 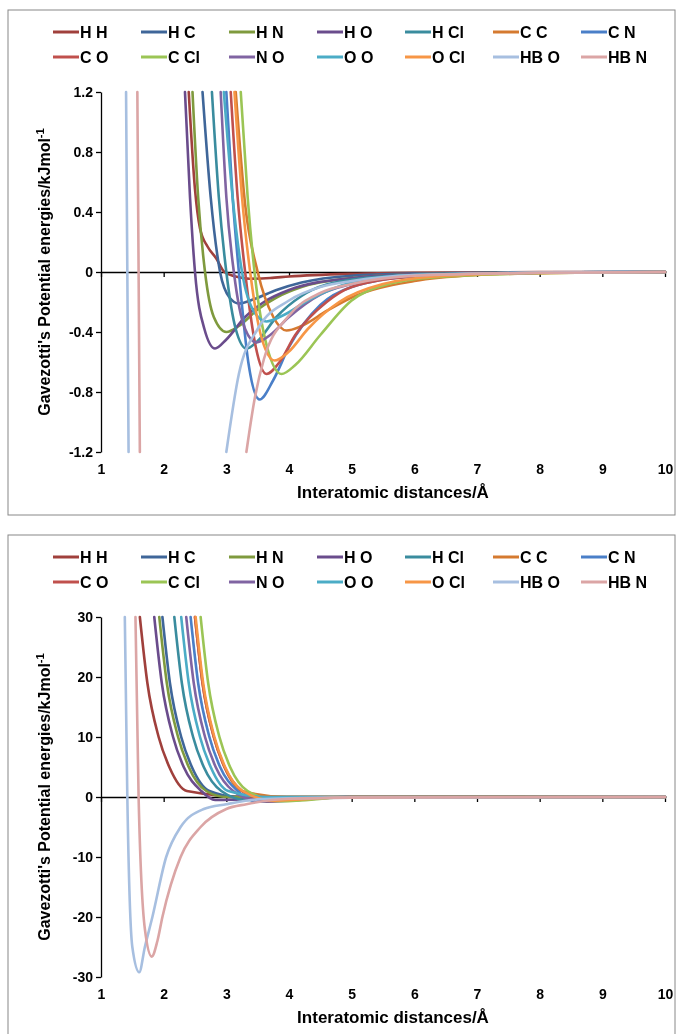 What do you see at coordinates (81, 391) in the screenshot?
I see `y-tick-label: -0.8` at bounding box center [81, 391].